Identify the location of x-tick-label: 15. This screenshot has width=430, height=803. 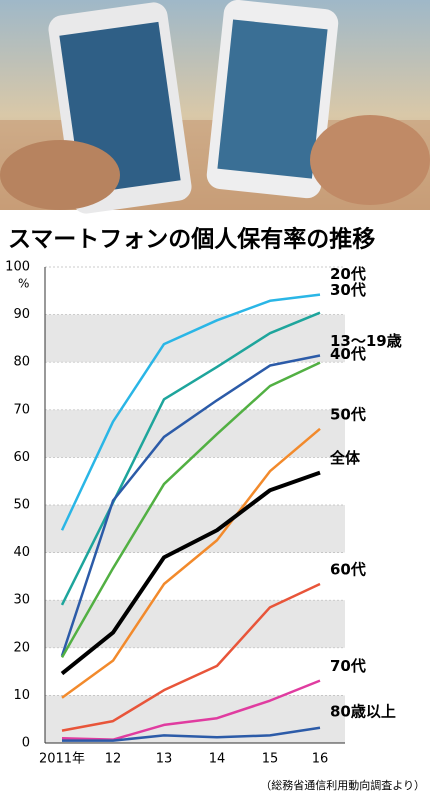
(270, 759).